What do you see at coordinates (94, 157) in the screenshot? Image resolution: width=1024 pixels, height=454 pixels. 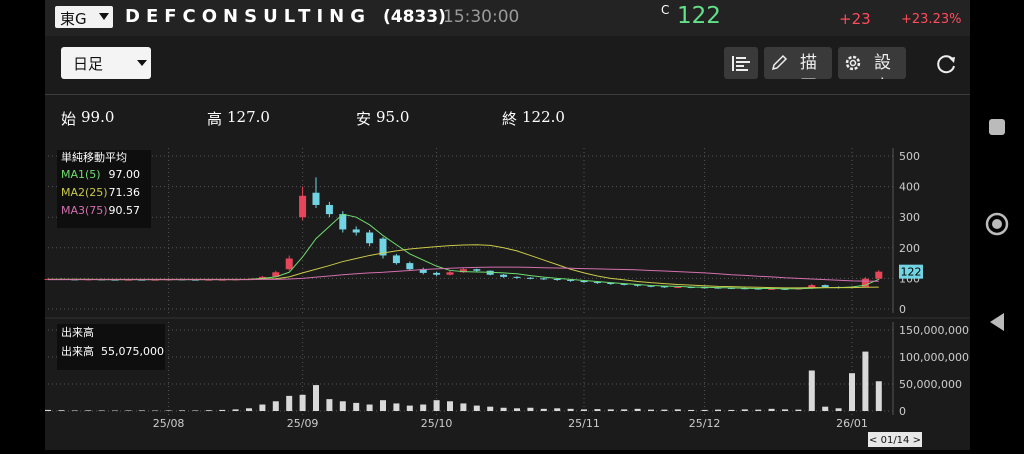 I see `legend-title: 単純移動平均` at bounding box center [94, 157].